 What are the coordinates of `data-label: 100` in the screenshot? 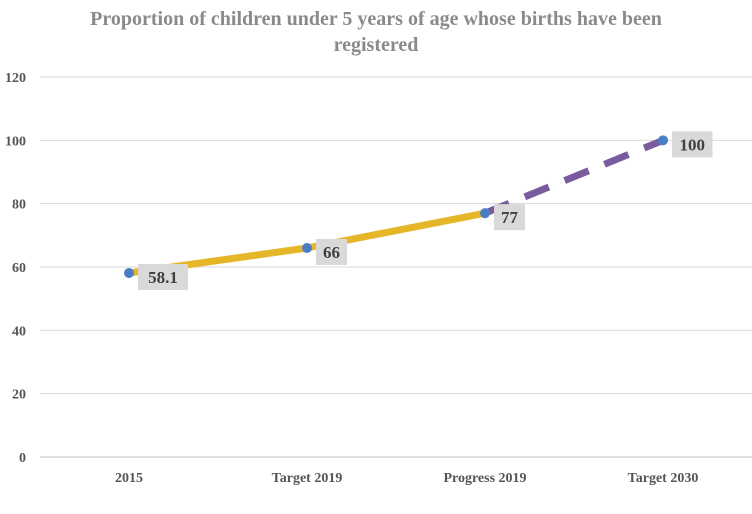 It's located at (693, 144).